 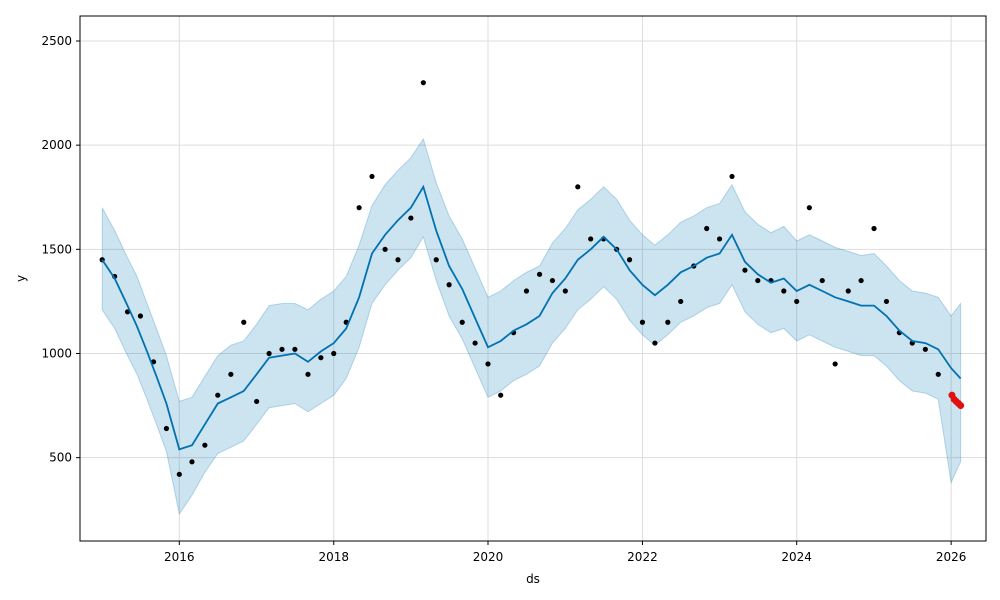 What do you see at coordinates (642, 557) in the screenshot?
I see `x-tick-label: 2022` at bounding box center [642, 557].